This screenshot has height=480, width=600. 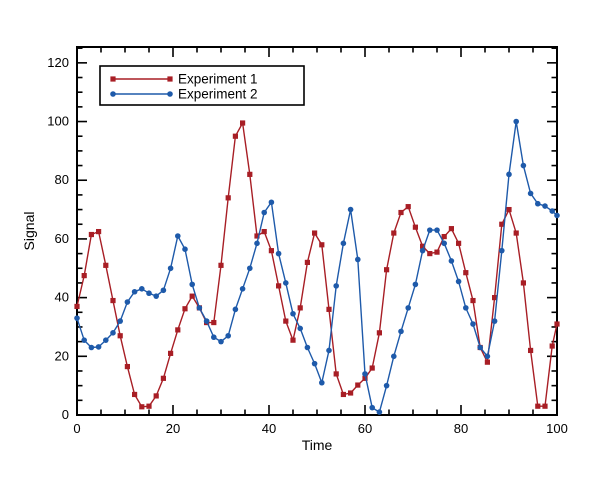 What do you see at coordinates (62, 297) in the screenshot?
I see `y-tick-label: 40` at bounding box center [62, 297].